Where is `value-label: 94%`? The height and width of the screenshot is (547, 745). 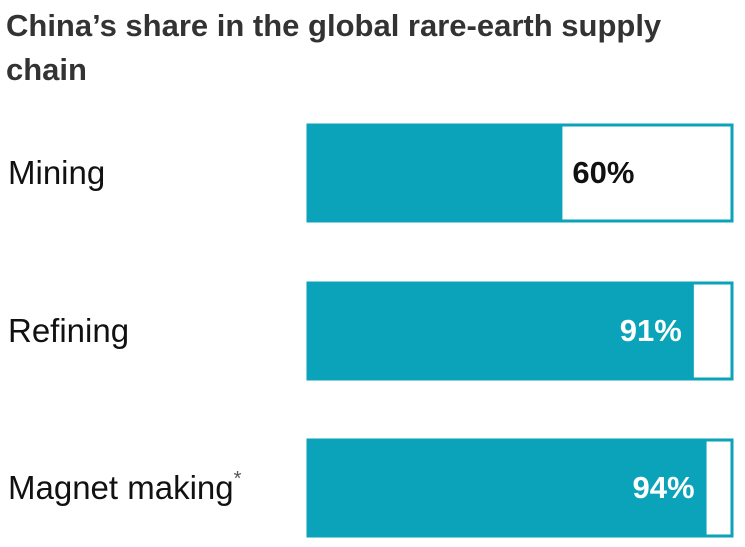 value-label: 94% is located at coordinates (664, 487).